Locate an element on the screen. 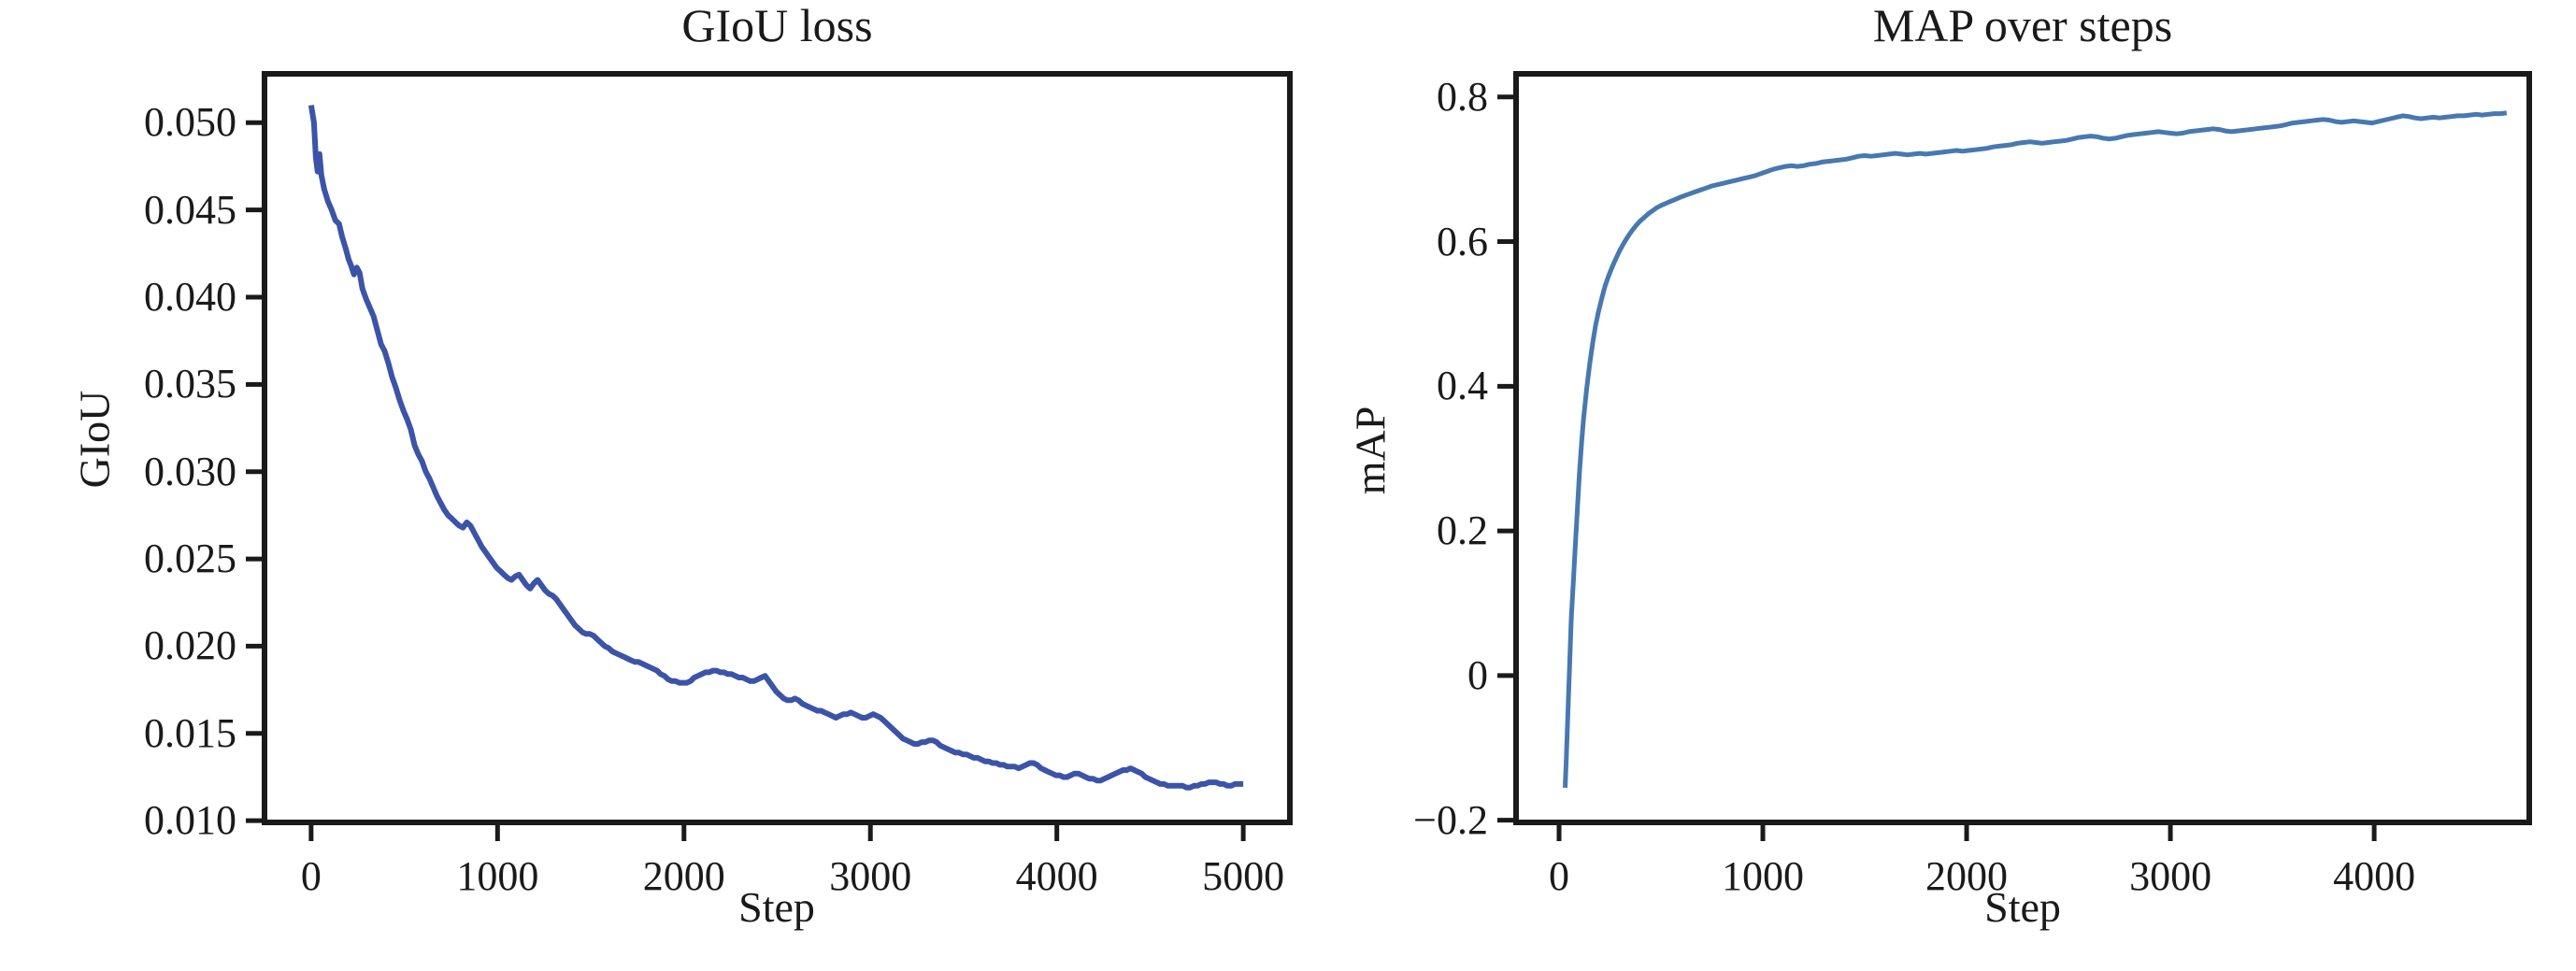 Image resolution: width=2576 pixels, height=971 pixels. x-tick-label: 5000 is located at coordinates (1243, 876).